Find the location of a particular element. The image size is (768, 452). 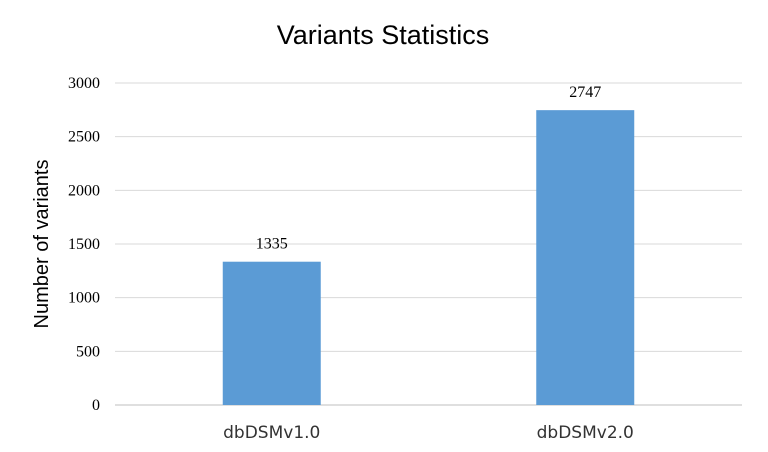

y-tick-label: 0 is located at coordinates (96, 405).